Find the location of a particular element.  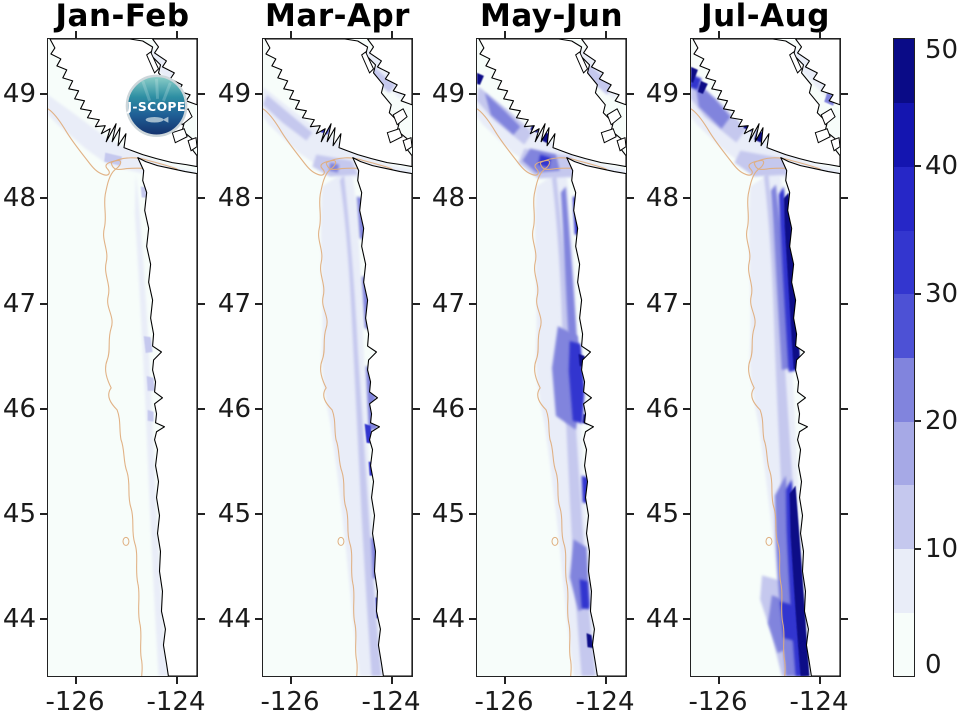

map-plot-may-jun is located at coordinates (551, 357).